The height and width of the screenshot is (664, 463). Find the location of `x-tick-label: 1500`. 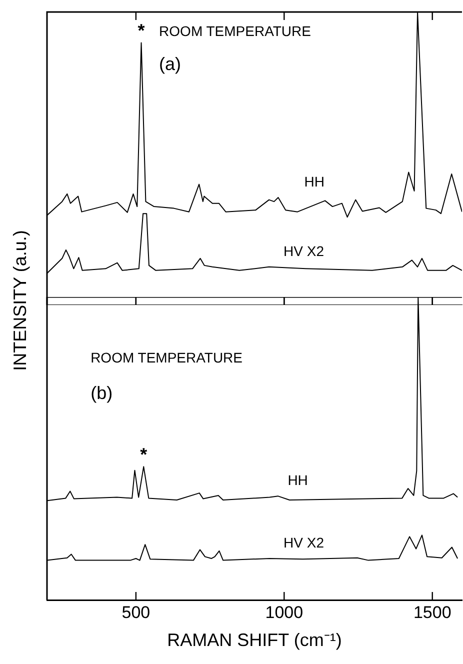

x-tick-label: 1500 is located at coordinates (432, 612).